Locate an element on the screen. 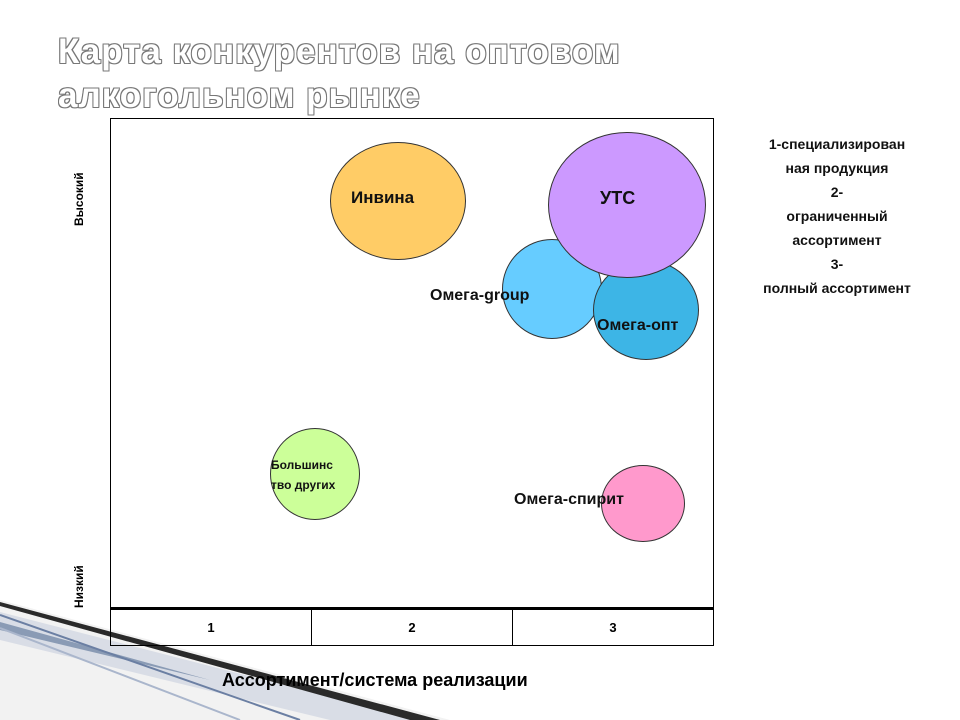 The height and width of the screenshot is (720, 960). y-axis-low-label: Низкий is located at coordinates (79, 586).